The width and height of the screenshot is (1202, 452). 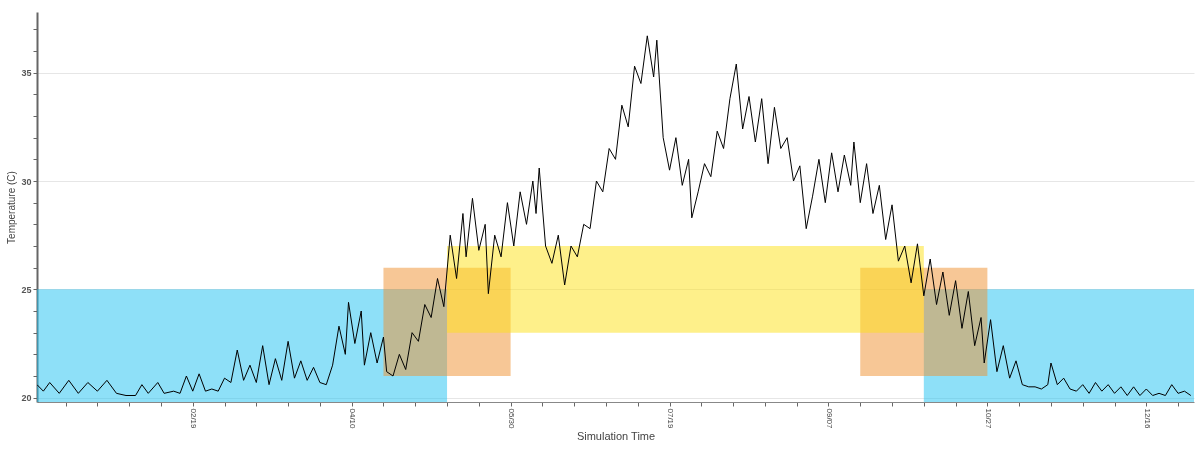 What do you see at coordinates (194, 419) in the screenshot?
I see `x-tick-label: 02/19` at bounding box center [194, 419].